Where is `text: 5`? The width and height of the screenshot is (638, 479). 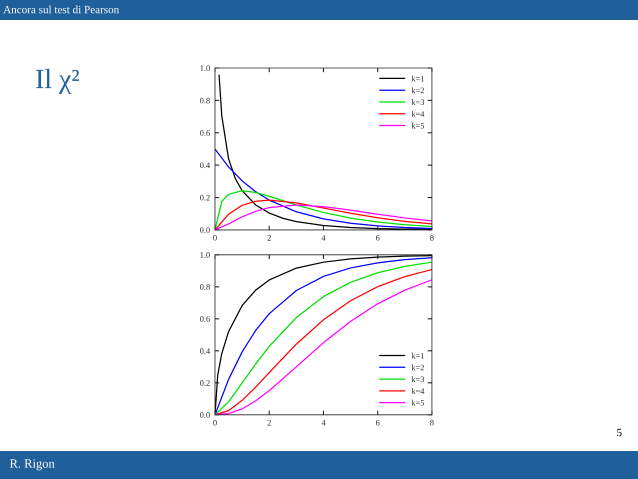
text: 5 is located at coordinates (619, 432).